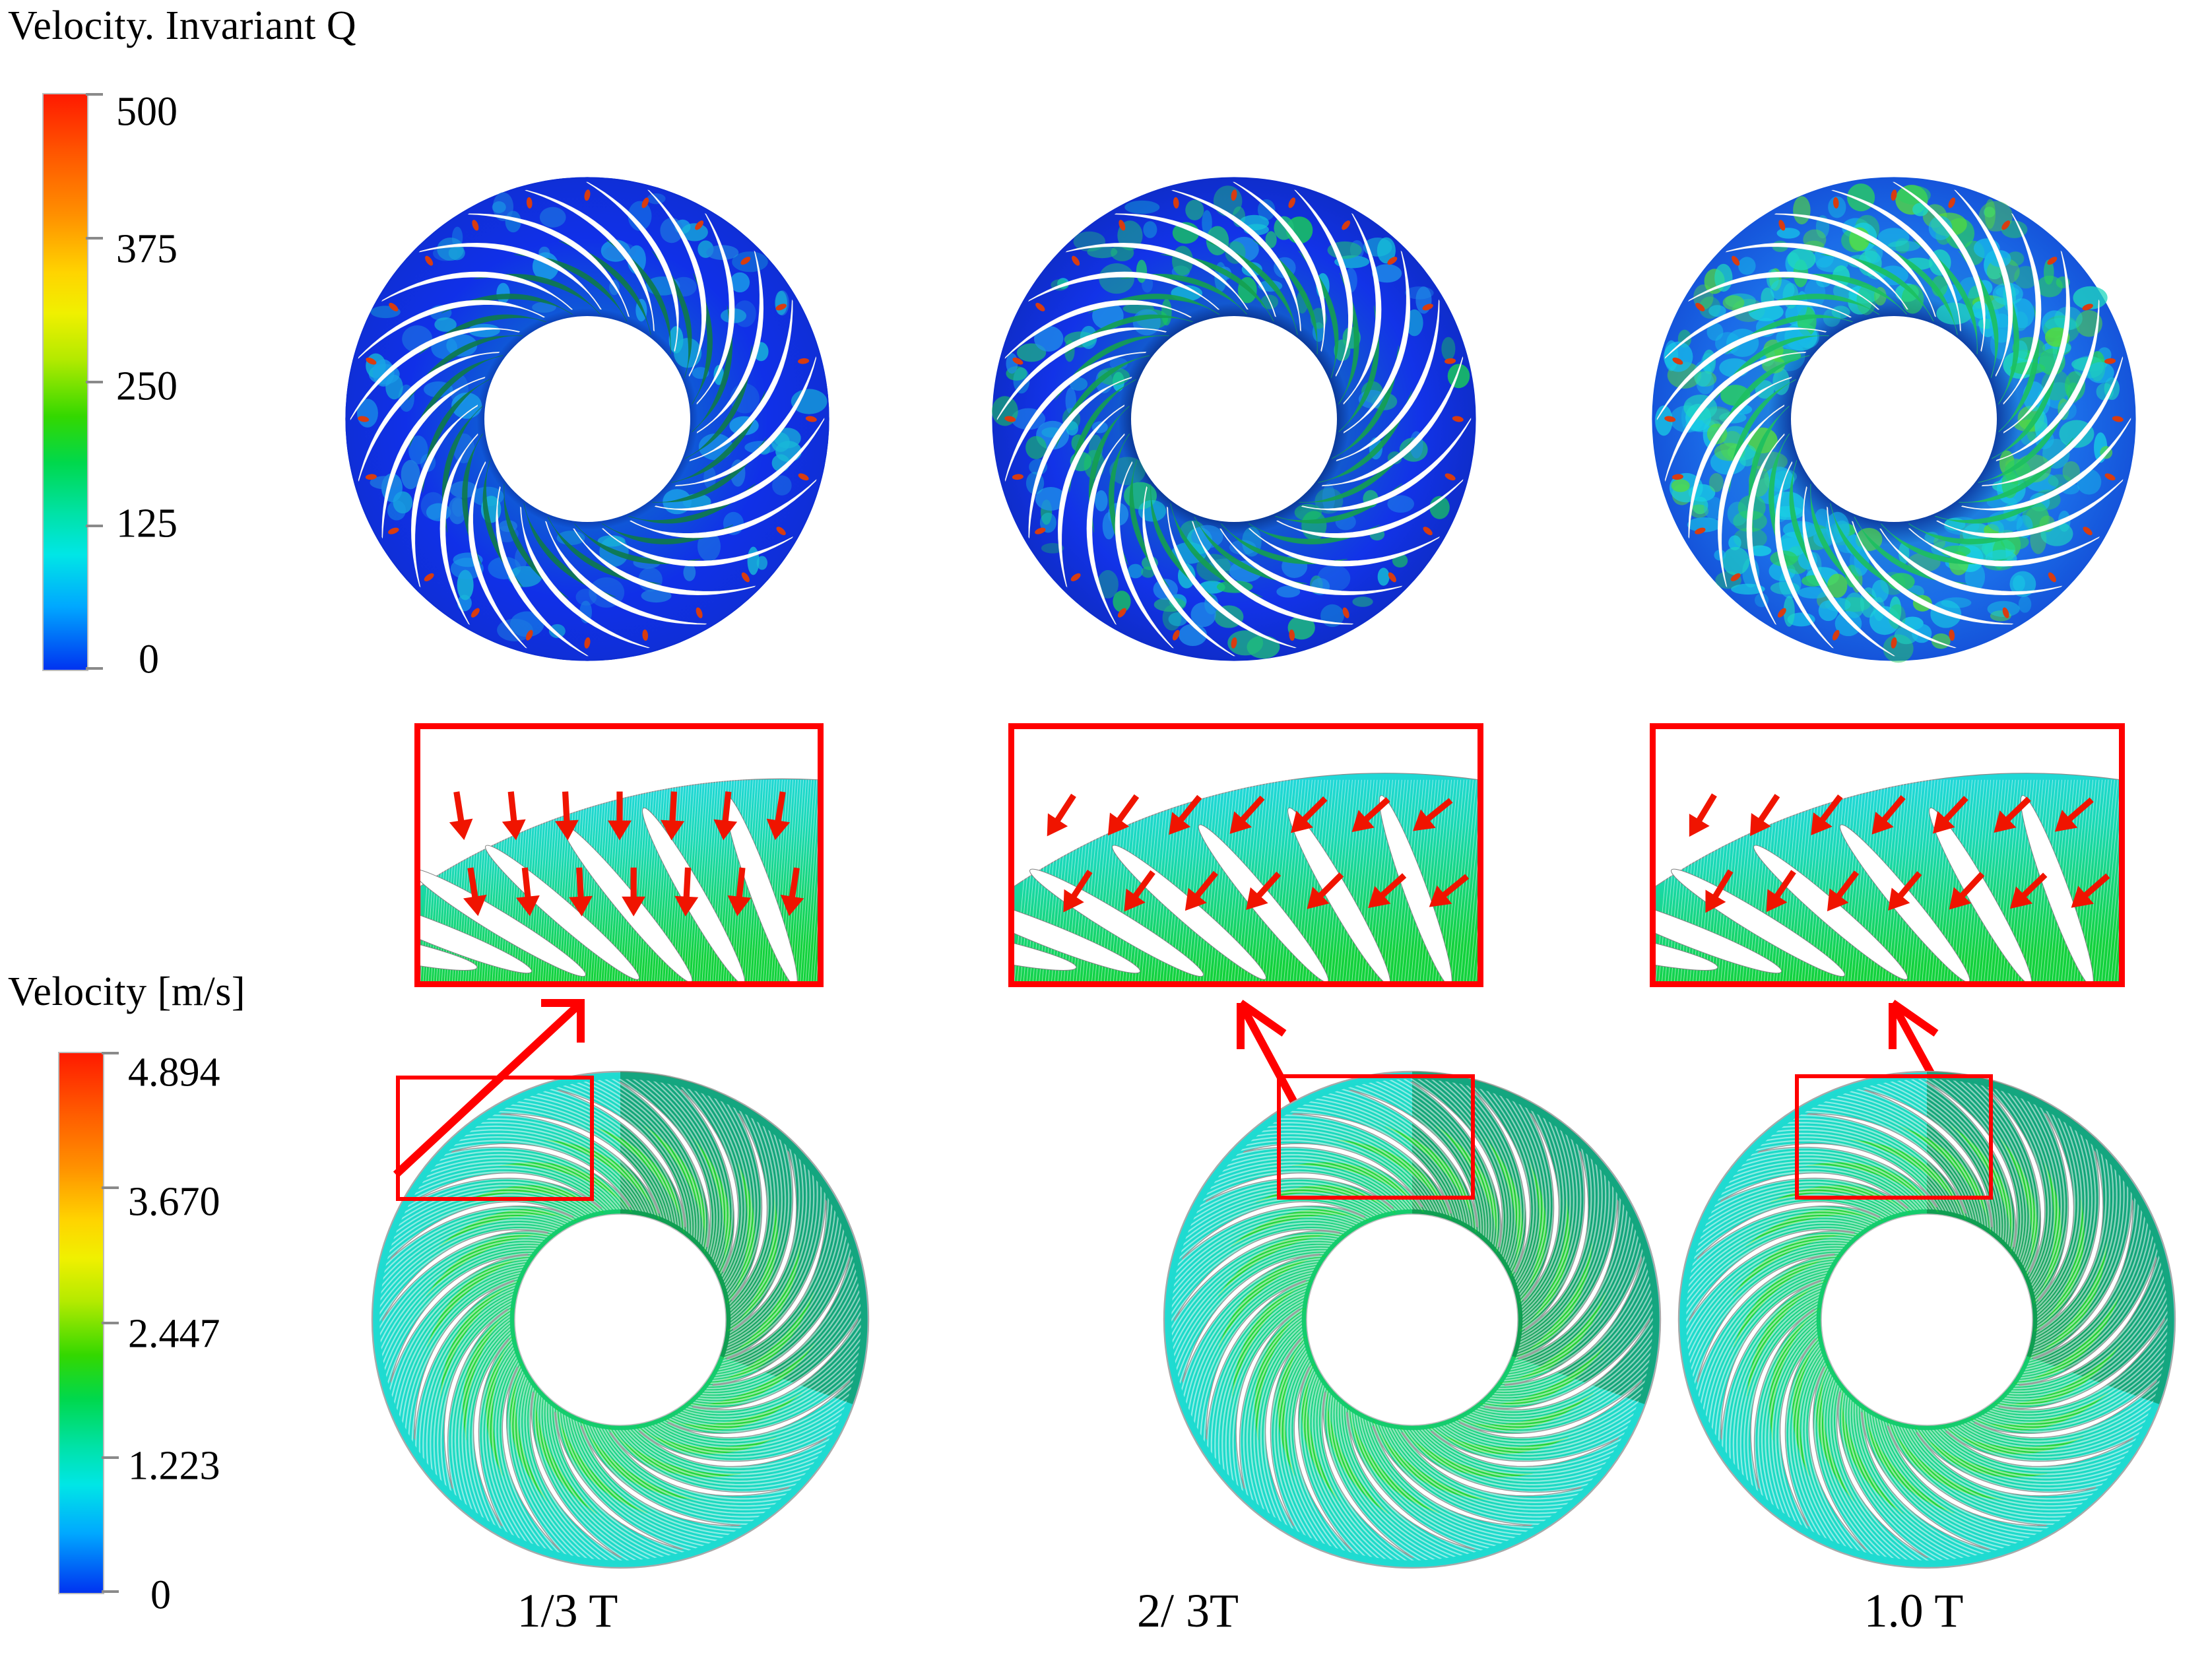  What do you see at coordinates (182, 25) in the screenshot?
I see `colorbar-title-invariant-q: Velocity. Invariant Q` at bounding box center [182, 25].